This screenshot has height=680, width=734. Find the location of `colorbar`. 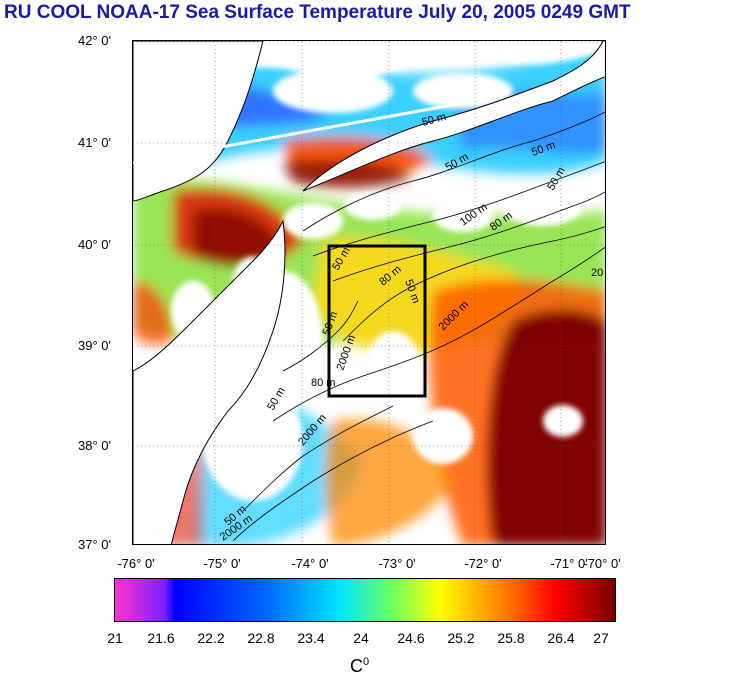

colorbar is located at coordinates (365, 600).